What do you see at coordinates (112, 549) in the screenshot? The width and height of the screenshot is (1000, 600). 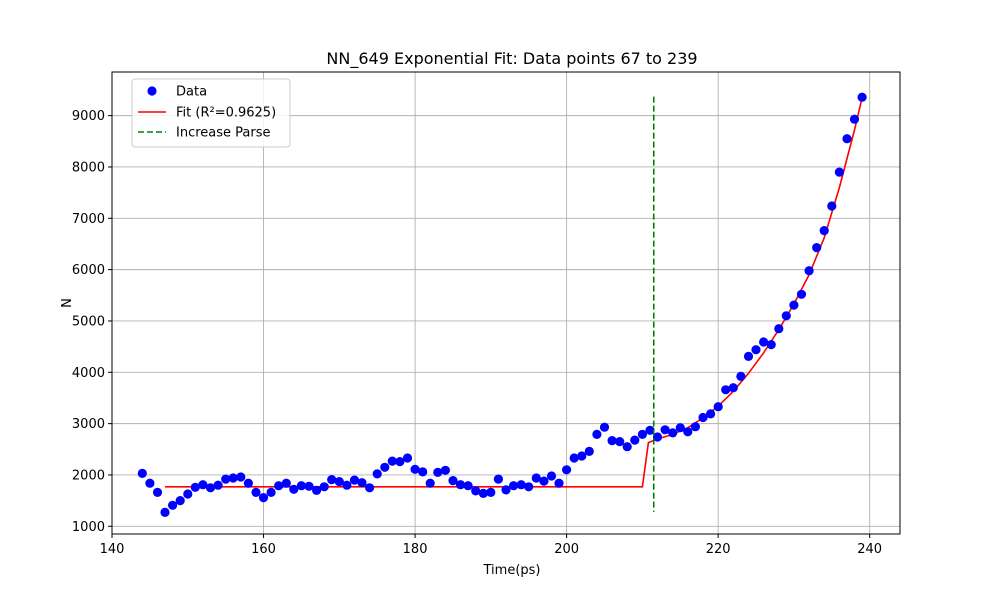 I see `x-tick-label: 140` at bounding box center [112, 549].